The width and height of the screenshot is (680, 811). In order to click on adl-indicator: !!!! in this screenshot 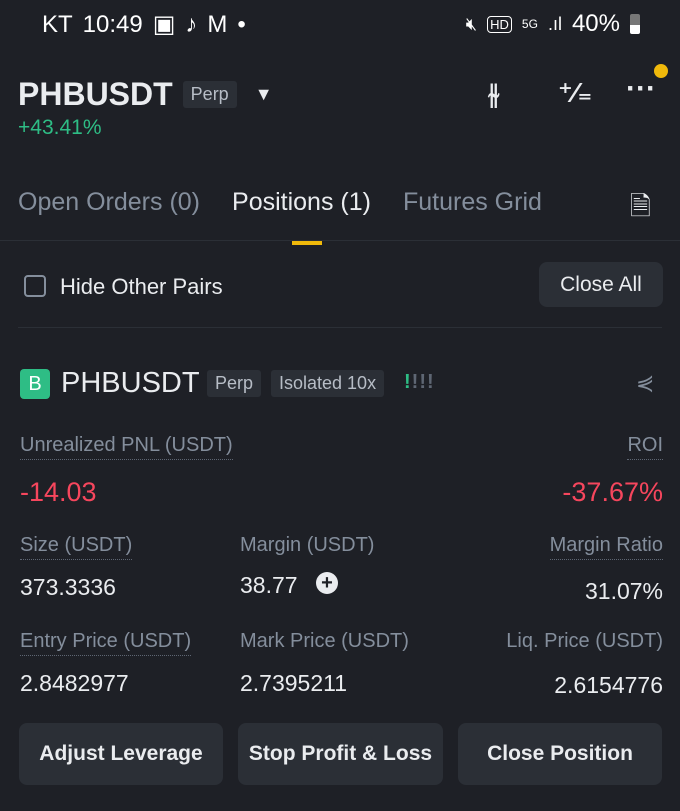, I will do `click(419, 382)`.